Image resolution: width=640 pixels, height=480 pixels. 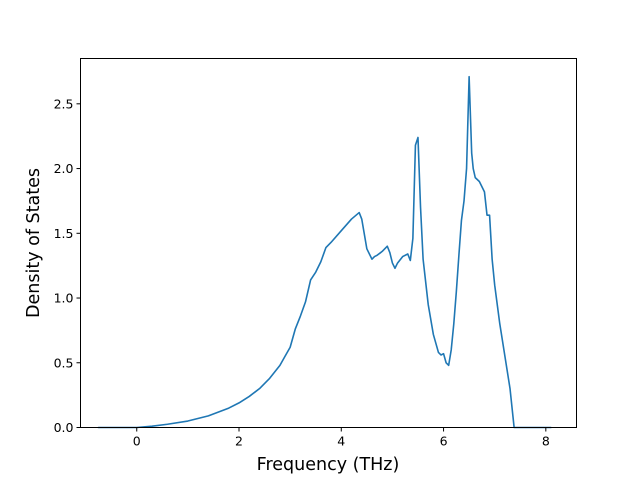 I want to click on y-tick-label: 2.5, so click(x=64, y=103).